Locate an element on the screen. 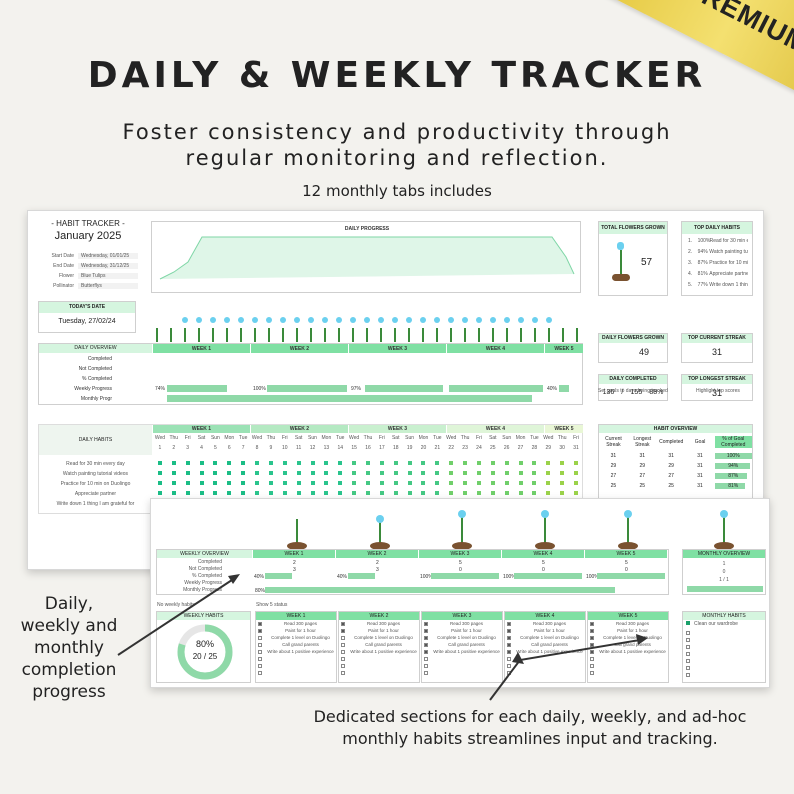 The image size is (794, 794). daily-habit: Watch painting tutorial videos is located at coordinates (95, 474).